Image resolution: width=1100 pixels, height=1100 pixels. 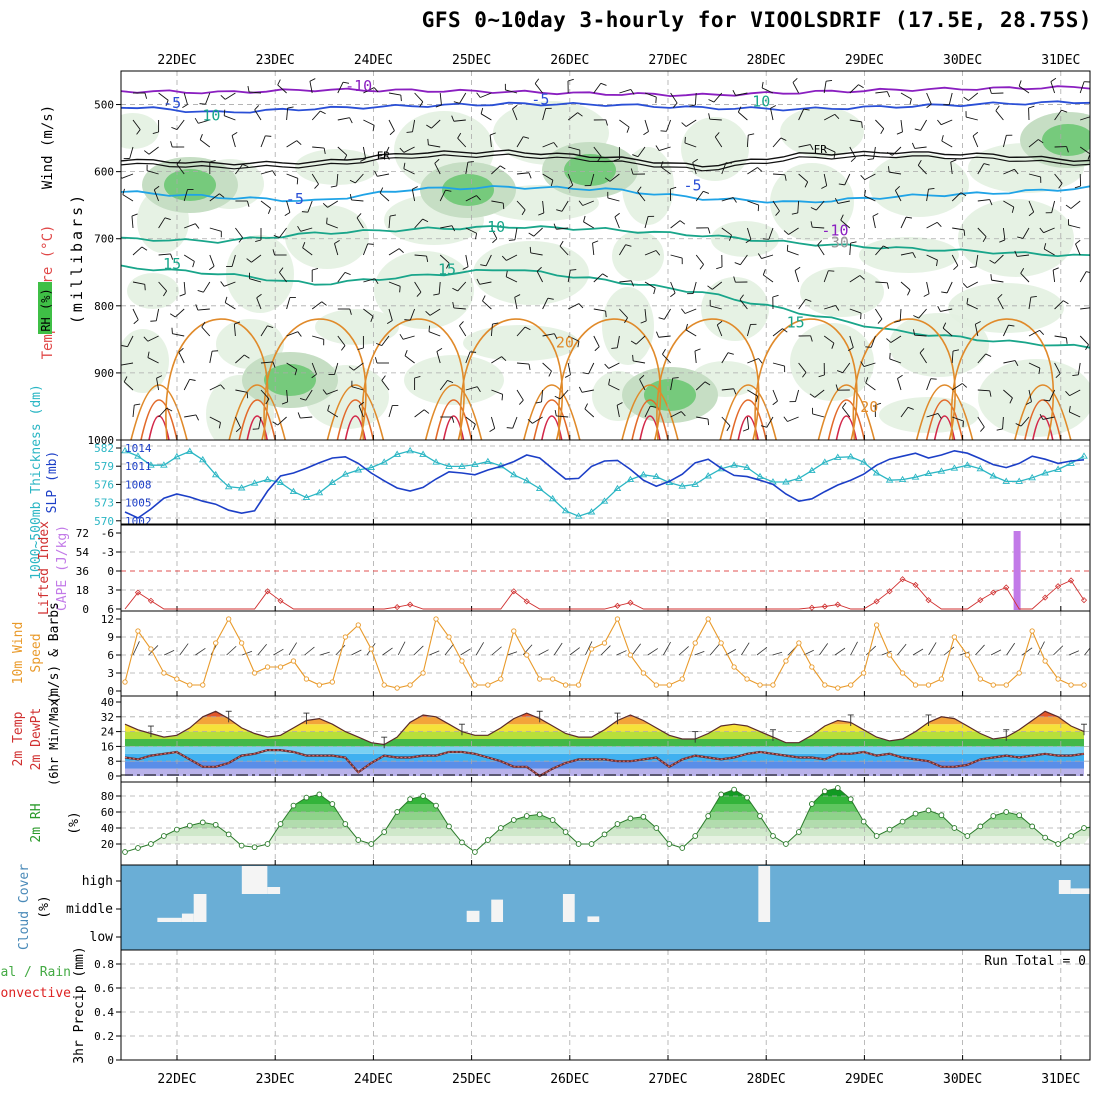 I want to click on rh-band, so click(x=607, y=824).